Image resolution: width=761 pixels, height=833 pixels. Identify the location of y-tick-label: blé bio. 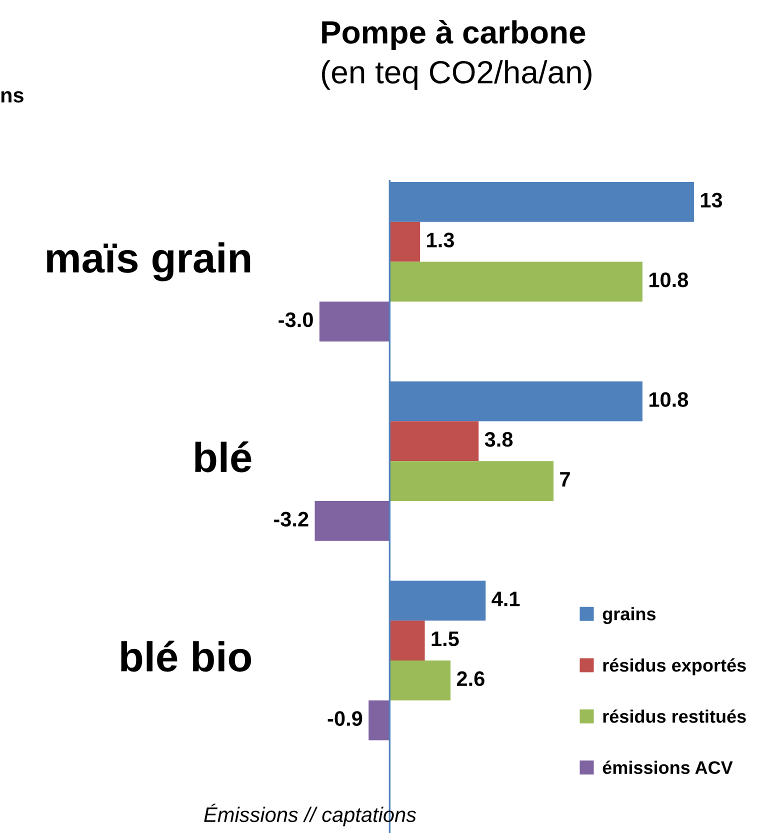
(186, 656).